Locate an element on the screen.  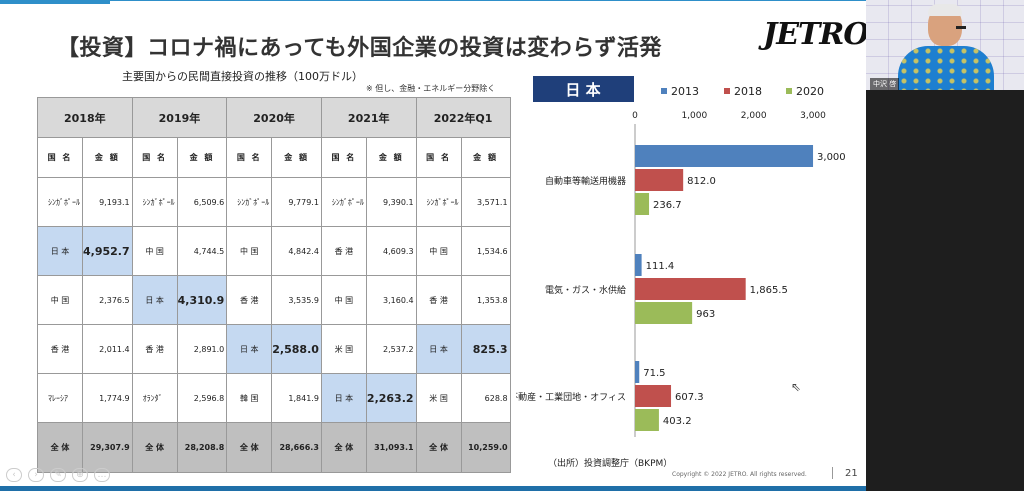
legend-label: 2018 is located at coordinates (748, 91).